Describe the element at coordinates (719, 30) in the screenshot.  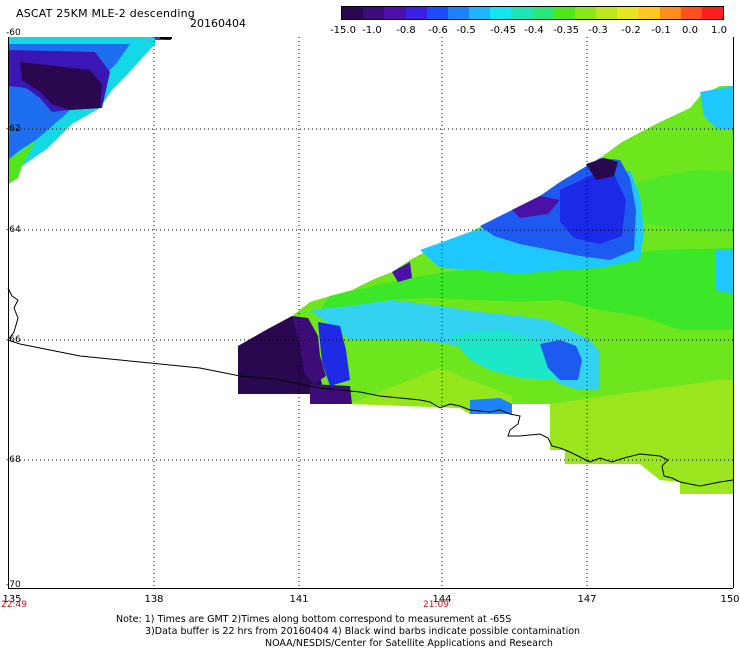
I see `colorbar-label: 1.0` at that location.